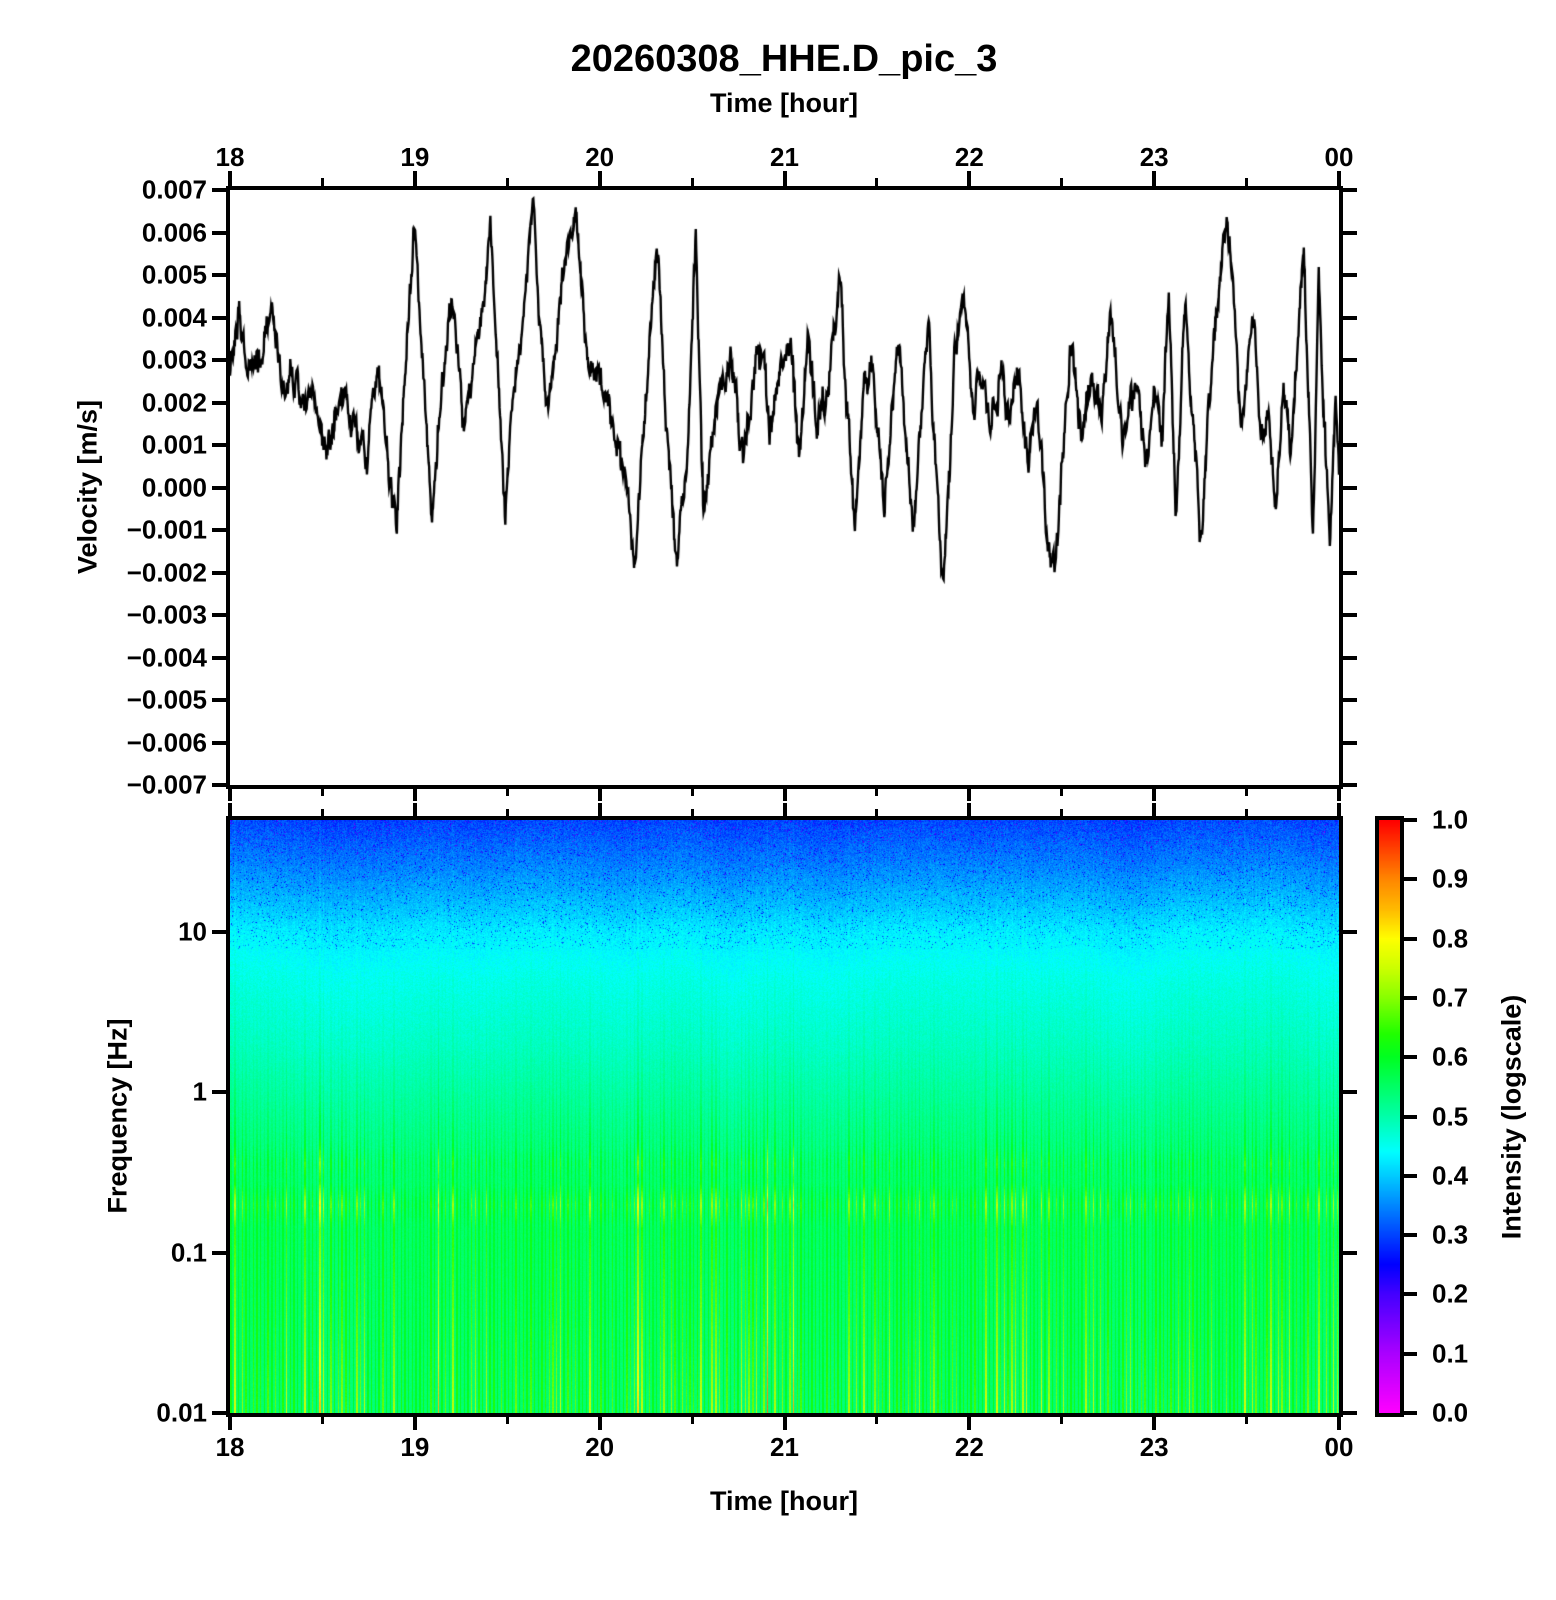 The height and width of the screenshot is (1600, 1556). I want to click on tick-label: 00, so click(1339, 157).